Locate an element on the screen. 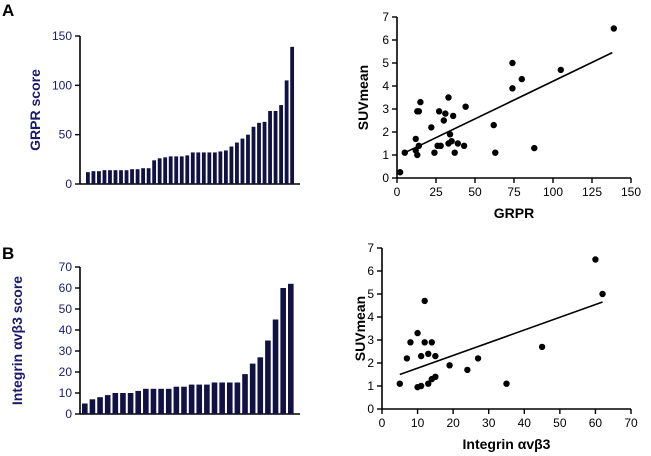 This screenshot has width=651, height=456. panel-letter-a: A is located at coordinates (8, 10).